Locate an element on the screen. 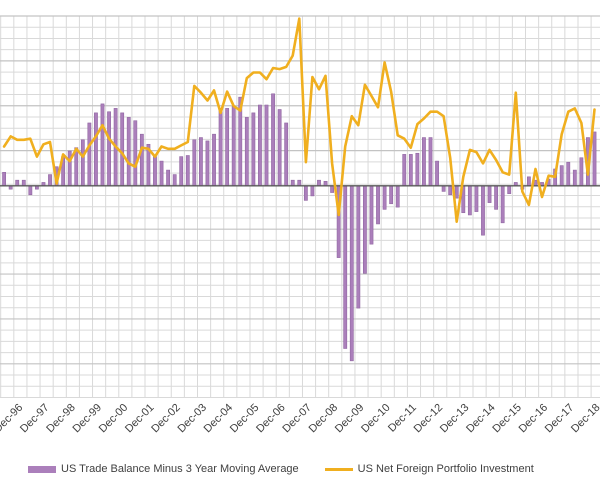 The width and height of the screenshot is (600, 488). legend-label-portfolio-investment: US Net Foreign Portfolio Investment is located at coordinates (445, 469).